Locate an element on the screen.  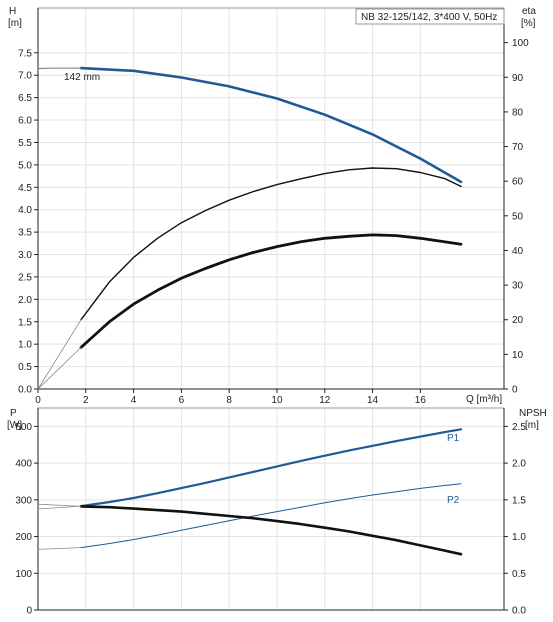
bottom-p1-extension-curve is located at coordinates (59, 507).